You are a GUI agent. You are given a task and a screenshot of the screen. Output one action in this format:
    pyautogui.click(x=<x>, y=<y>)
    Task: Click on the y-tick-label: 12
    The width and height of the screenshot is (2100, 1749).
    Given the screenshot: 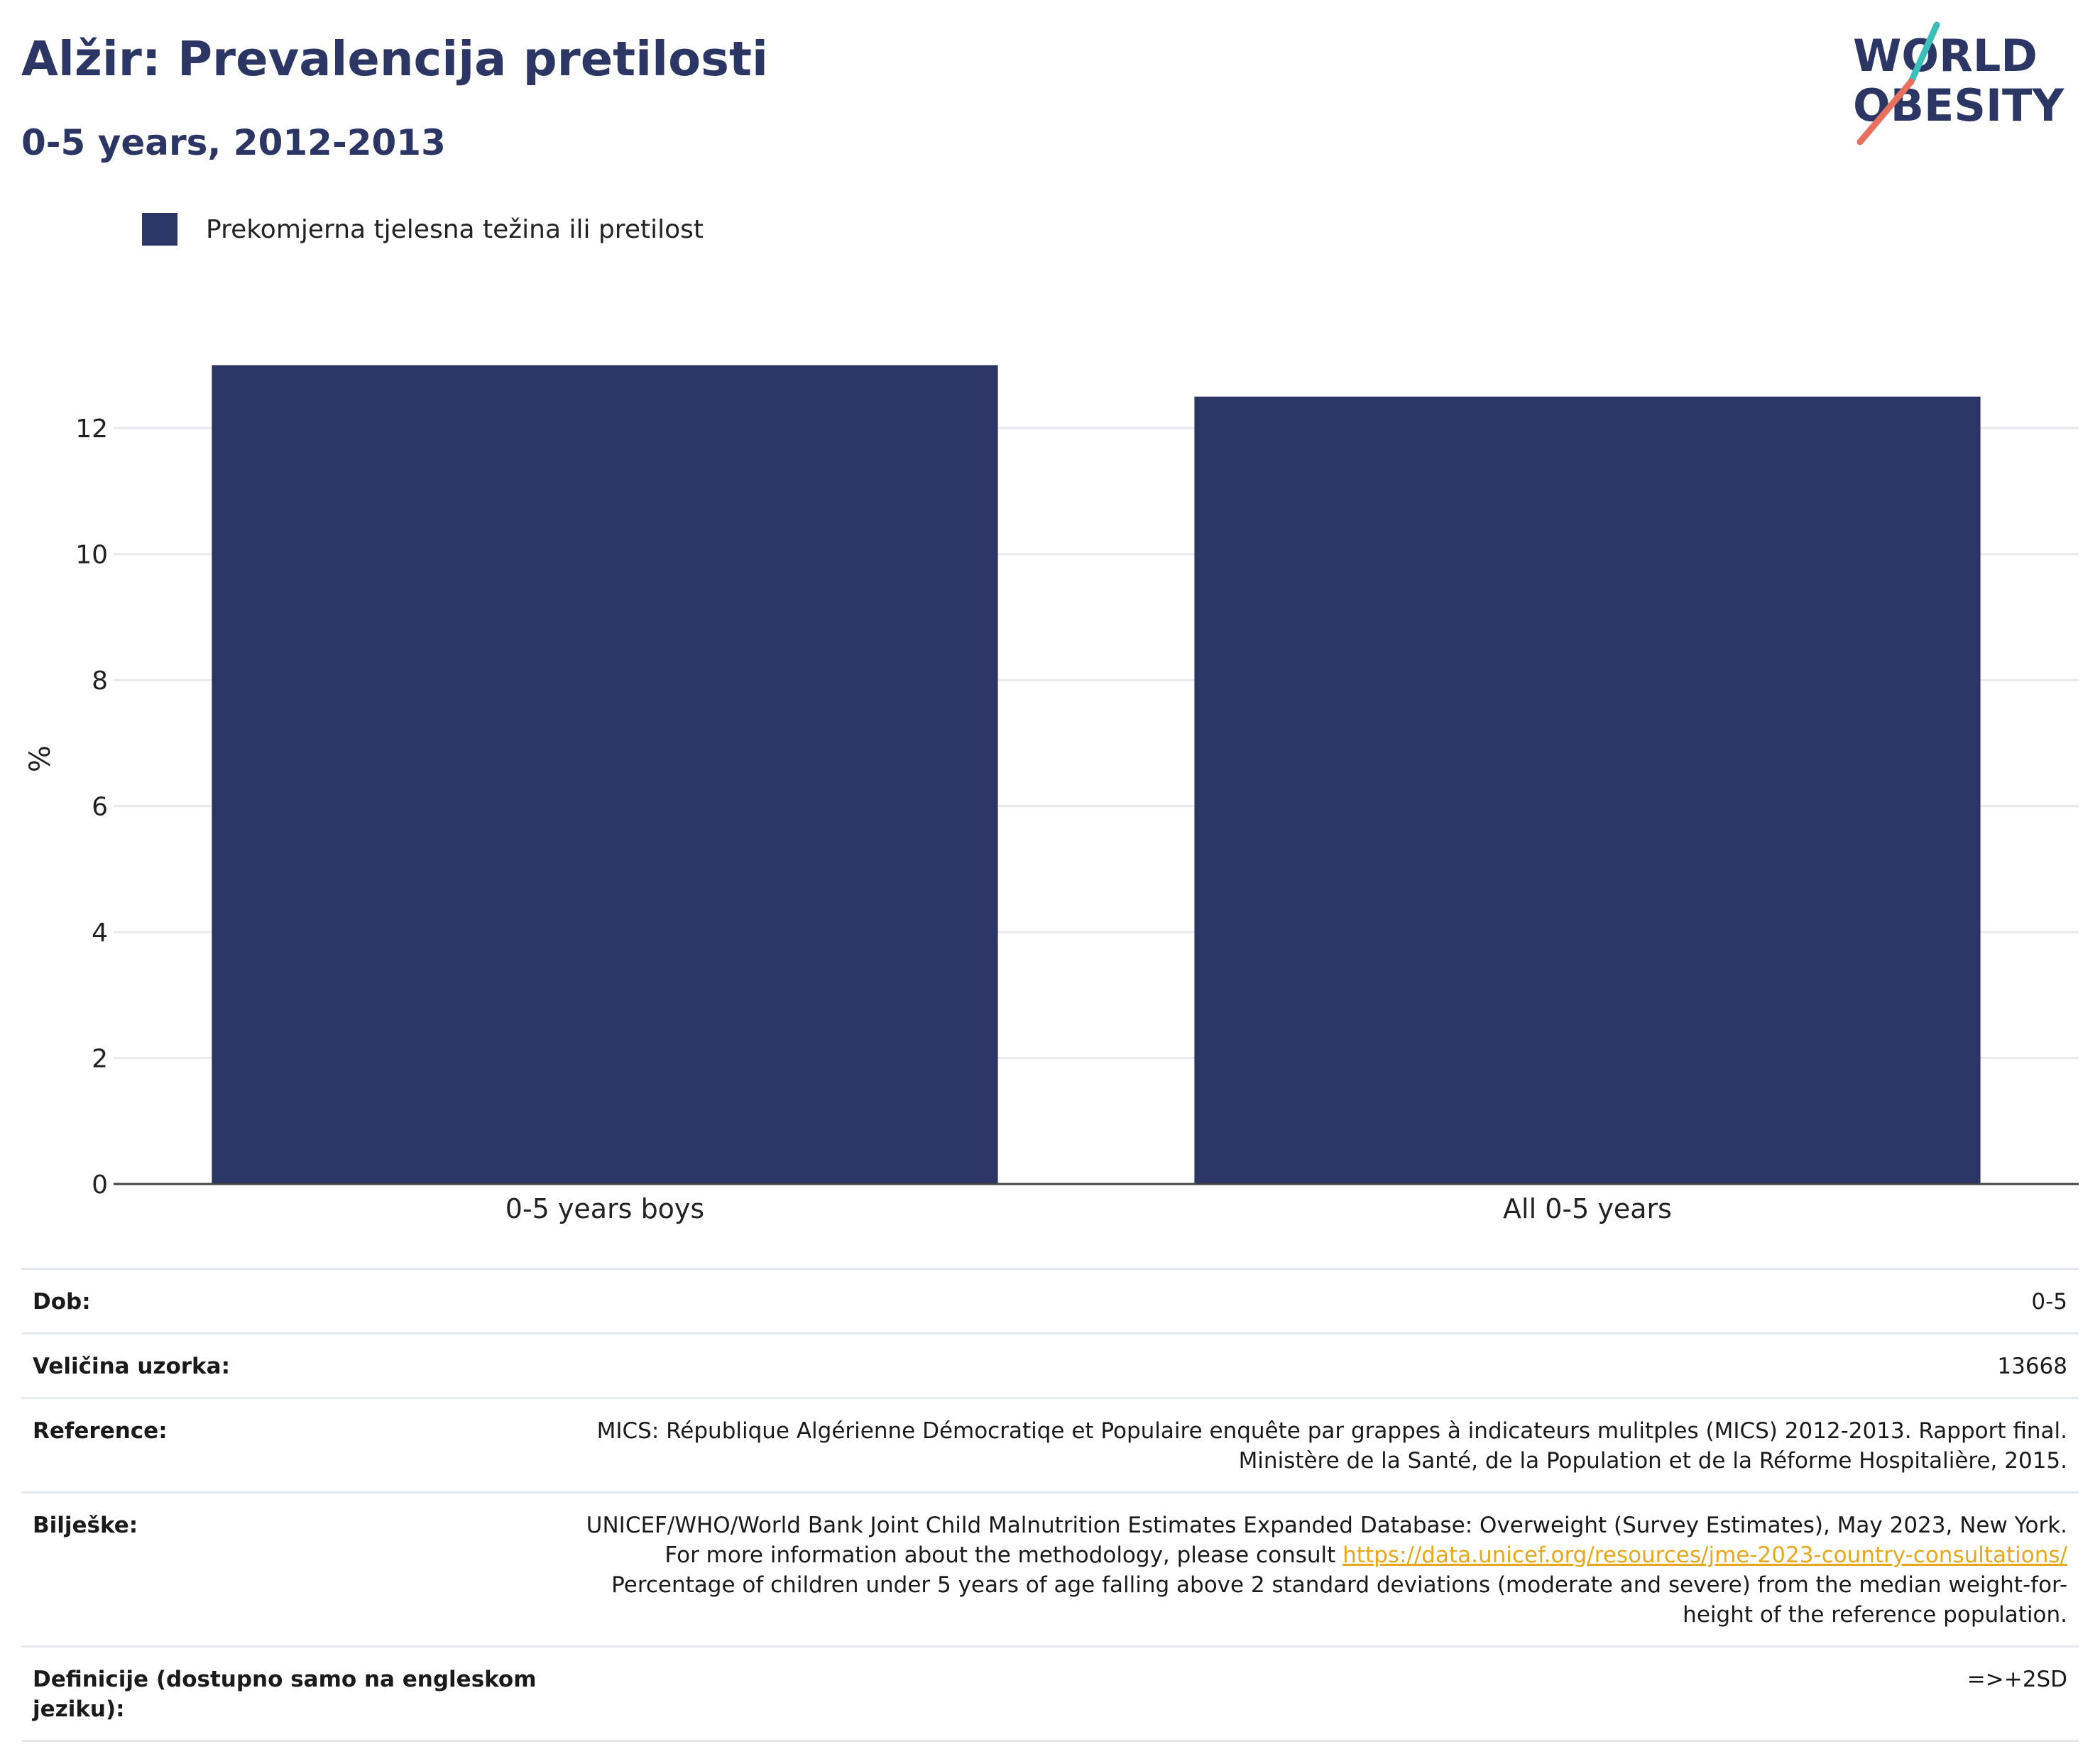 What is the action you would take?
    pyautogui.click(x=91, y=429)
    